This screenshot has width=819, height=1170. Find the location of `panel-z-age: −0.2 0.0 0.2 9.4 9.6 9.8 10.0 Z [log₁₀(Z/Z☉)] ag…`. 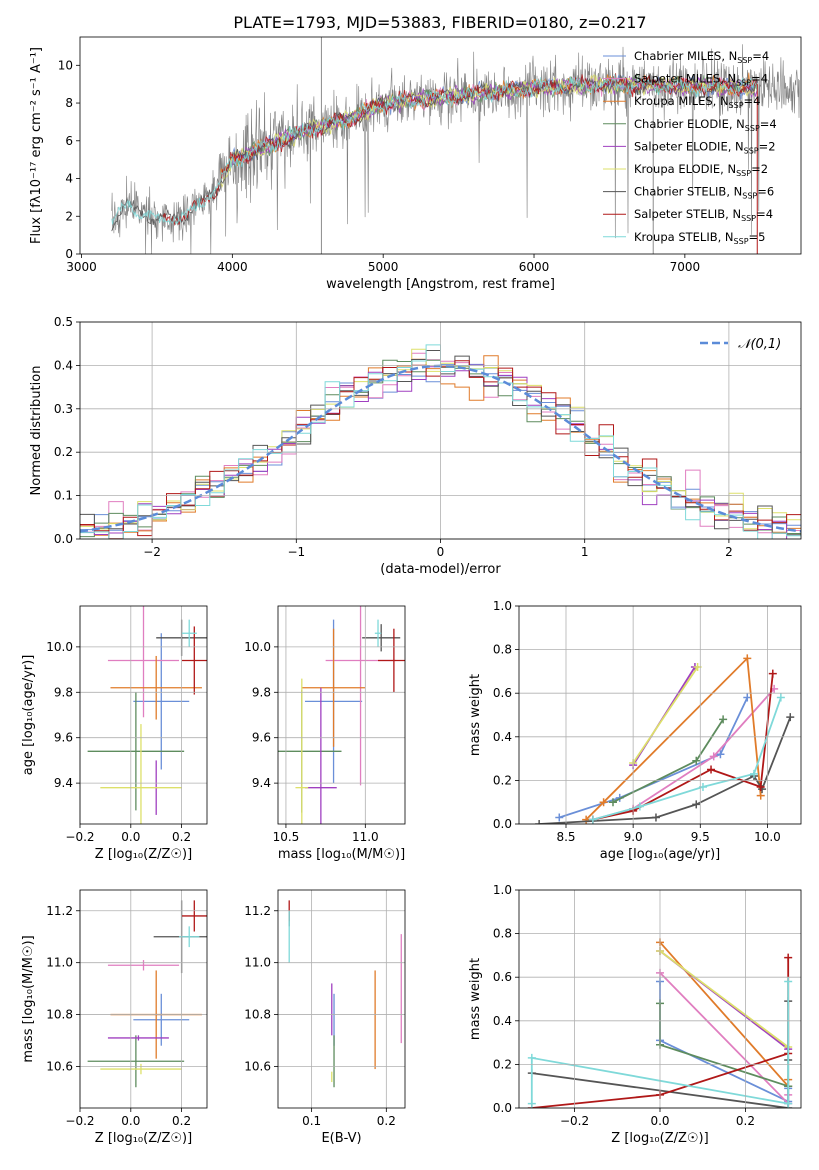

panel-z-age: −0.2 0.0 0.2 9.4 9.6 9.8 10.0 Z [log₁₀(Z/Z☉)] ag… is located at coordinates (114, 733).